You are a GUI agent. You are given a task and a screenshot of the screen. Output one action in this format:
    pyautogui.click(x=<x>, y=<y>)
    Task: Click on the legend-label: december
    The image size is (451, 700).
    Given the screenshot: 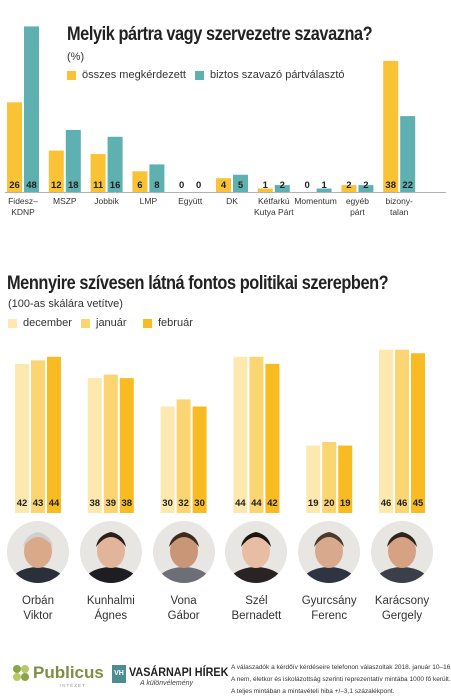 What is the action you would take?
    pyautogui.click(x=47, y=323)
    